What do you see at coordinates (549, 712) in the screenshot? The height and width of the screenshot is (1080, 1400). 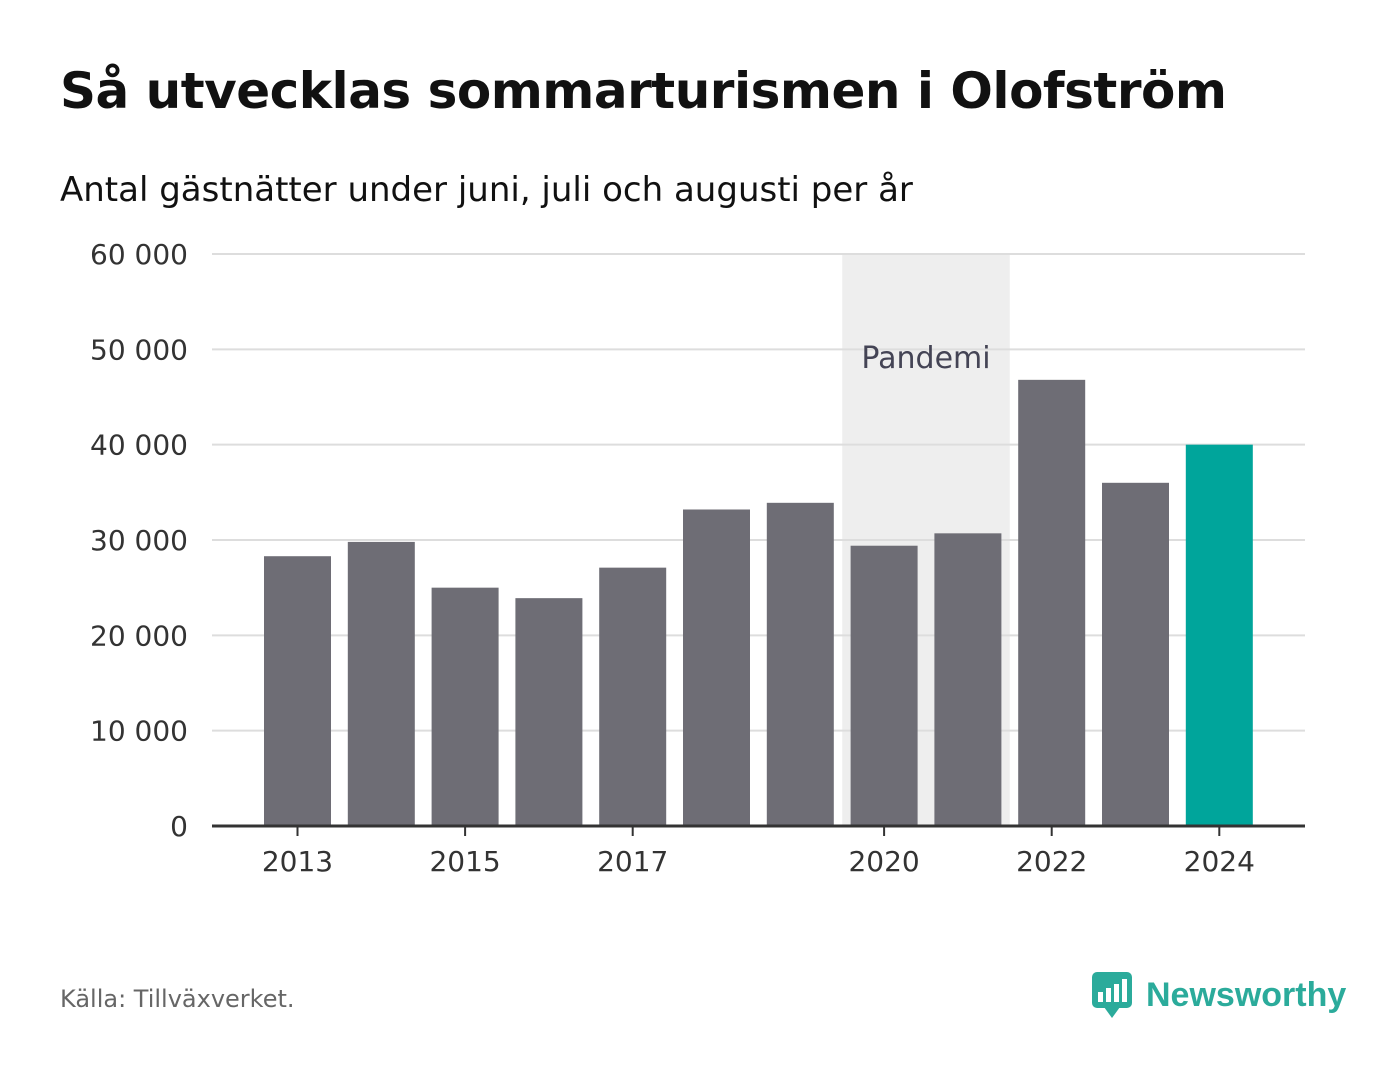 I see `bar-2016` at bounding box center [549, 712].